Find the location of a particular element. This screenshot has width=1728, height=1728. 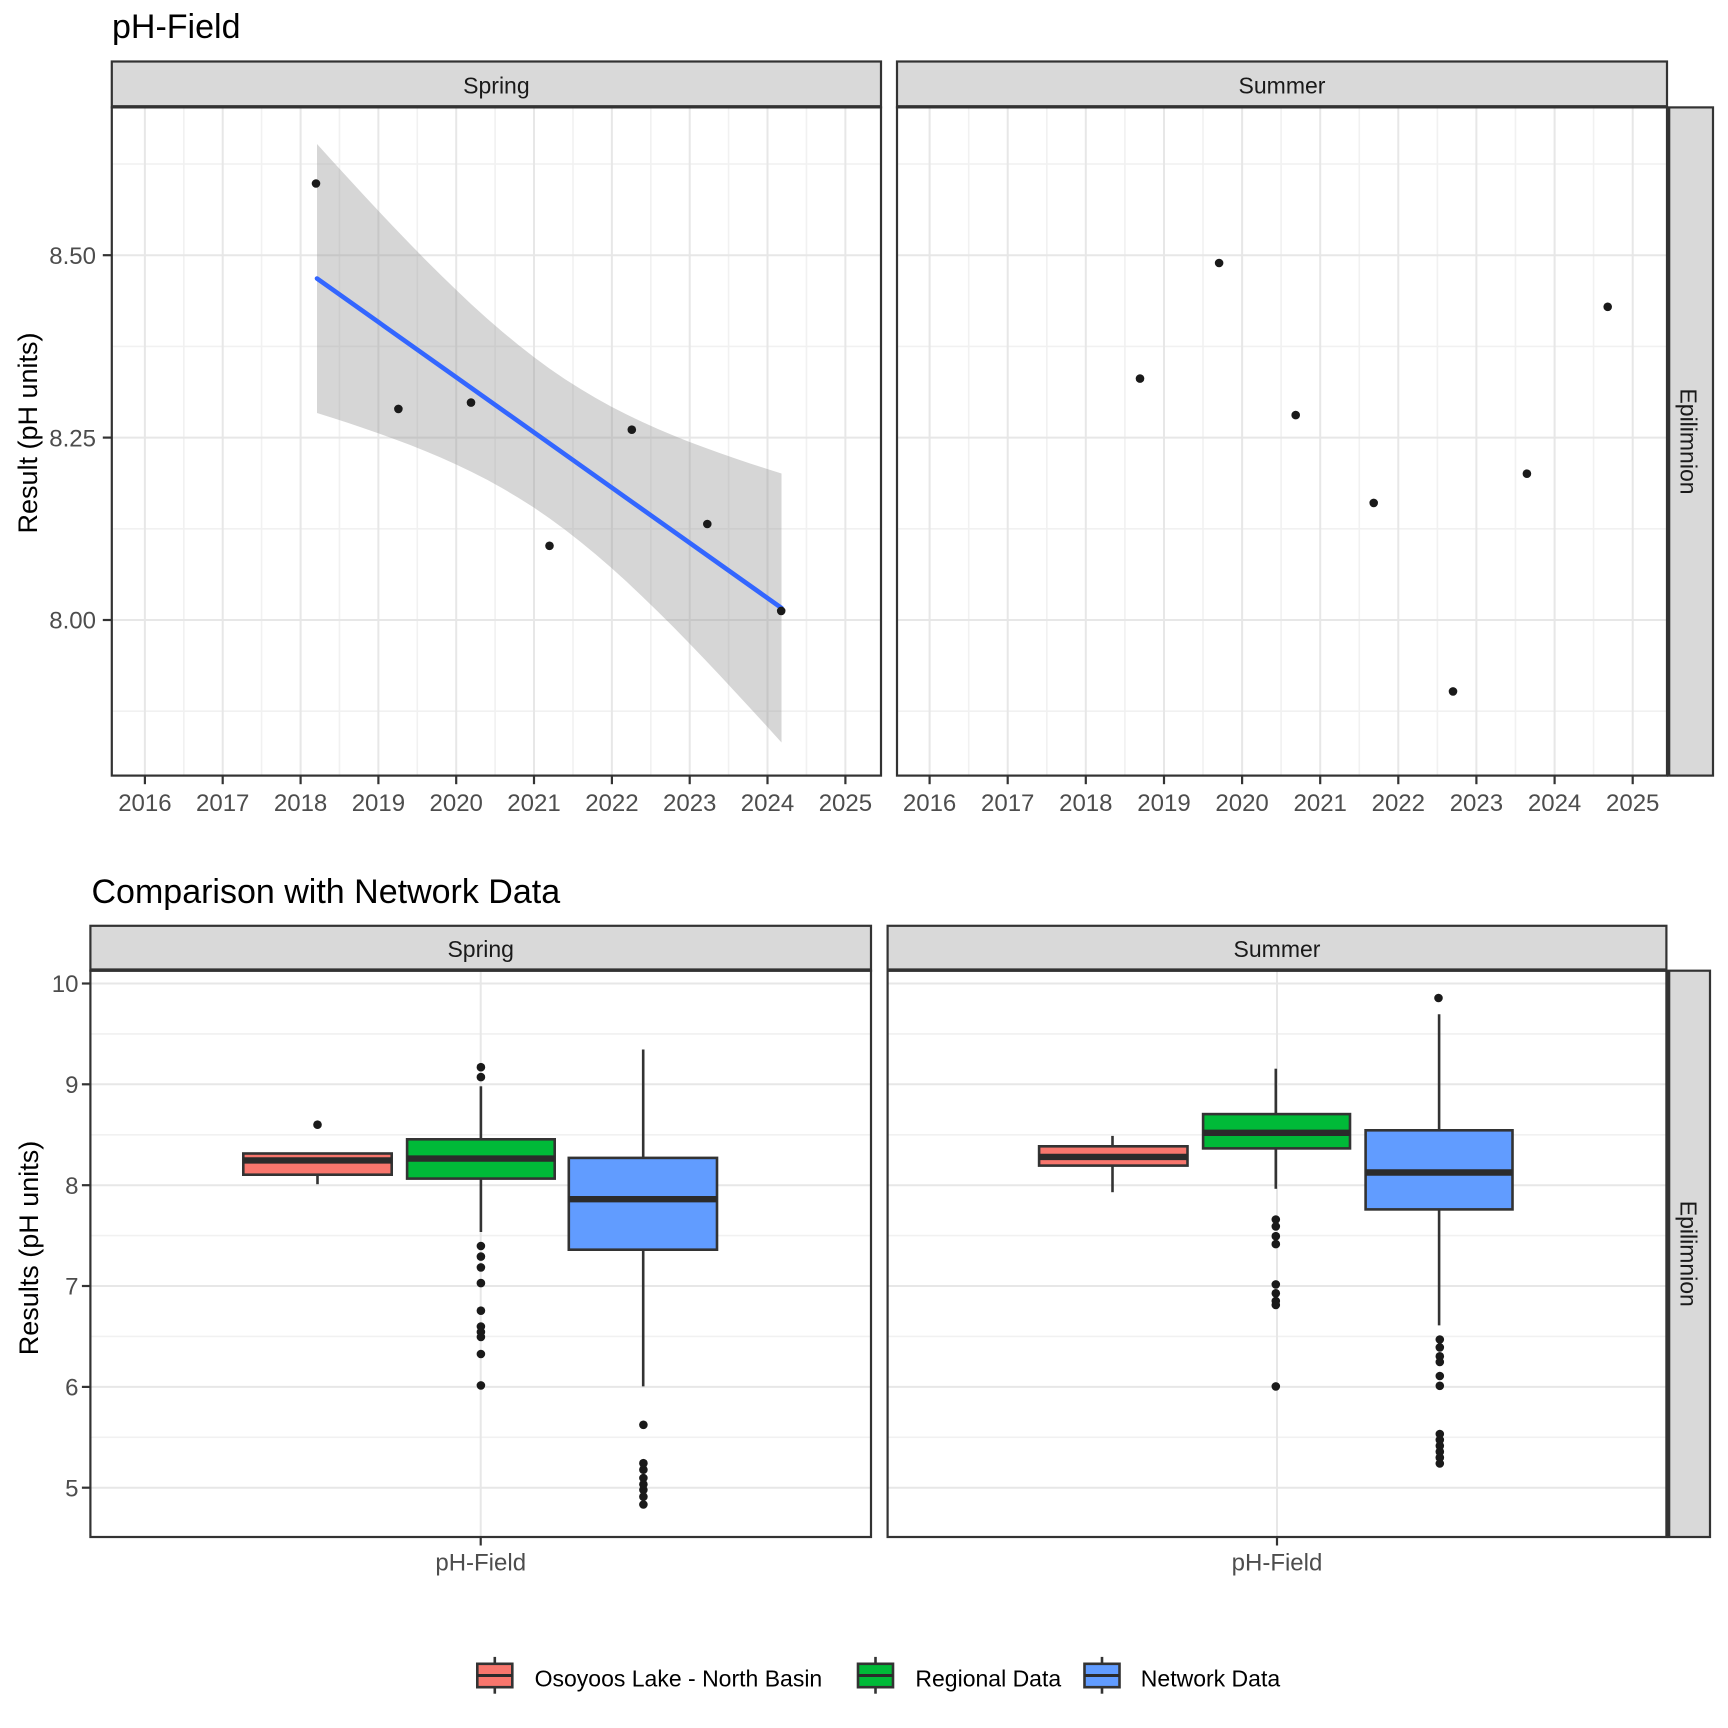

svg-text: Comparison with Network Data is located at coordinates (326, 892).